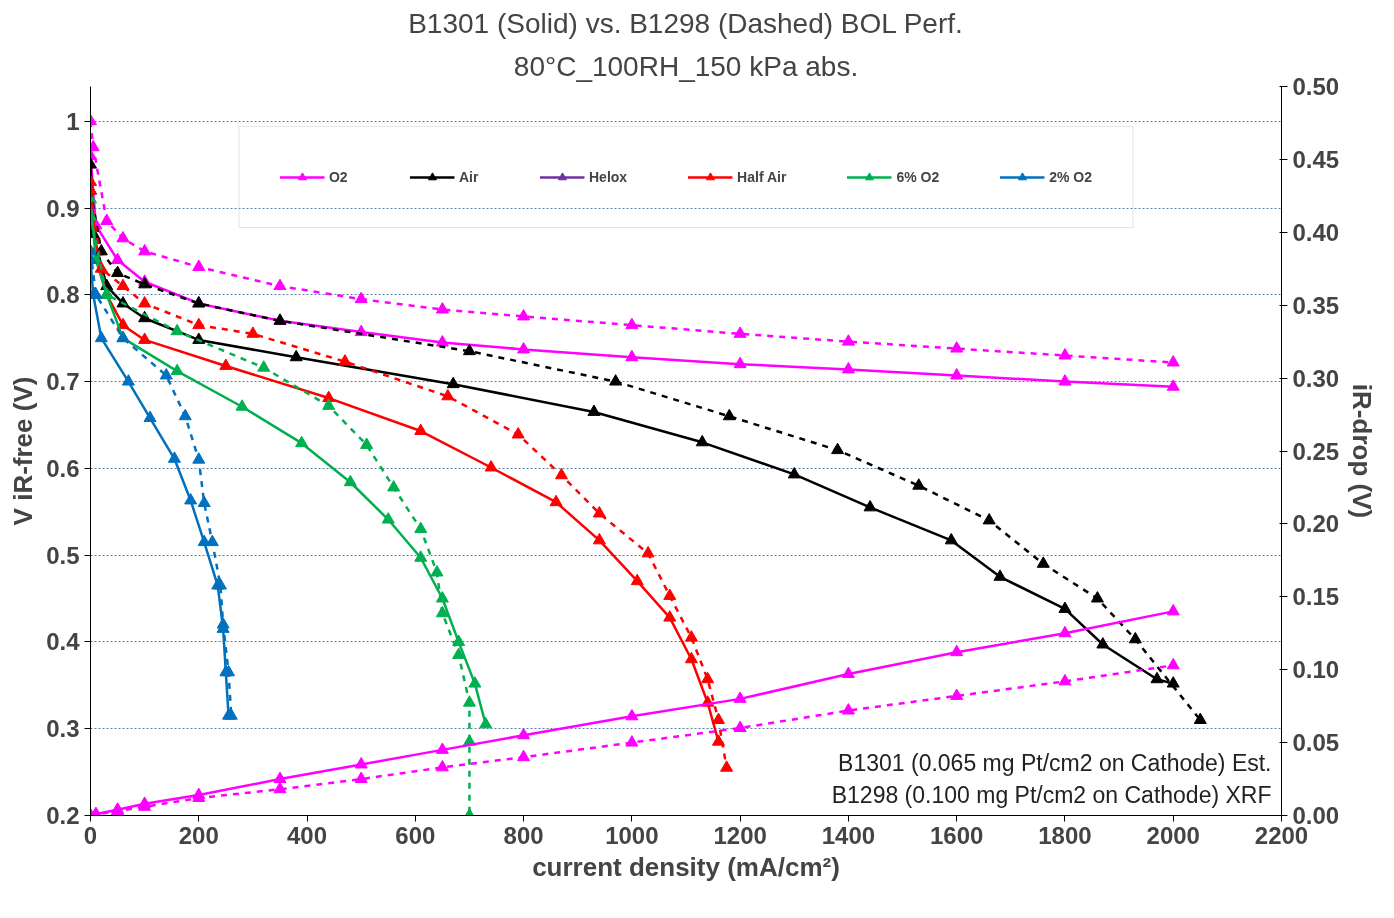 The width and height of the screenshot is (1394, 918). I want to click on y2-tick-label: 0.25, so click(1316, 451).